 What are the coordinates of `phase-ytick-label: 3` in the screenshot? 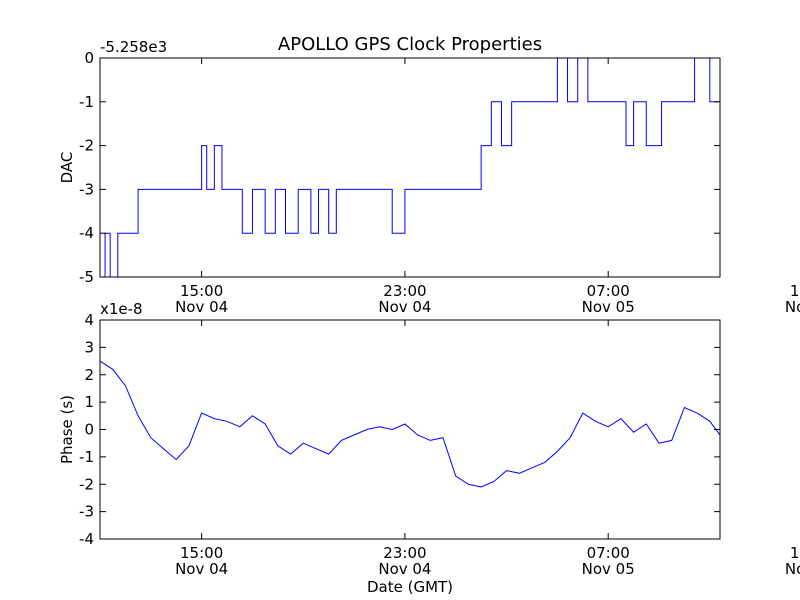 It's located at (89, 347).